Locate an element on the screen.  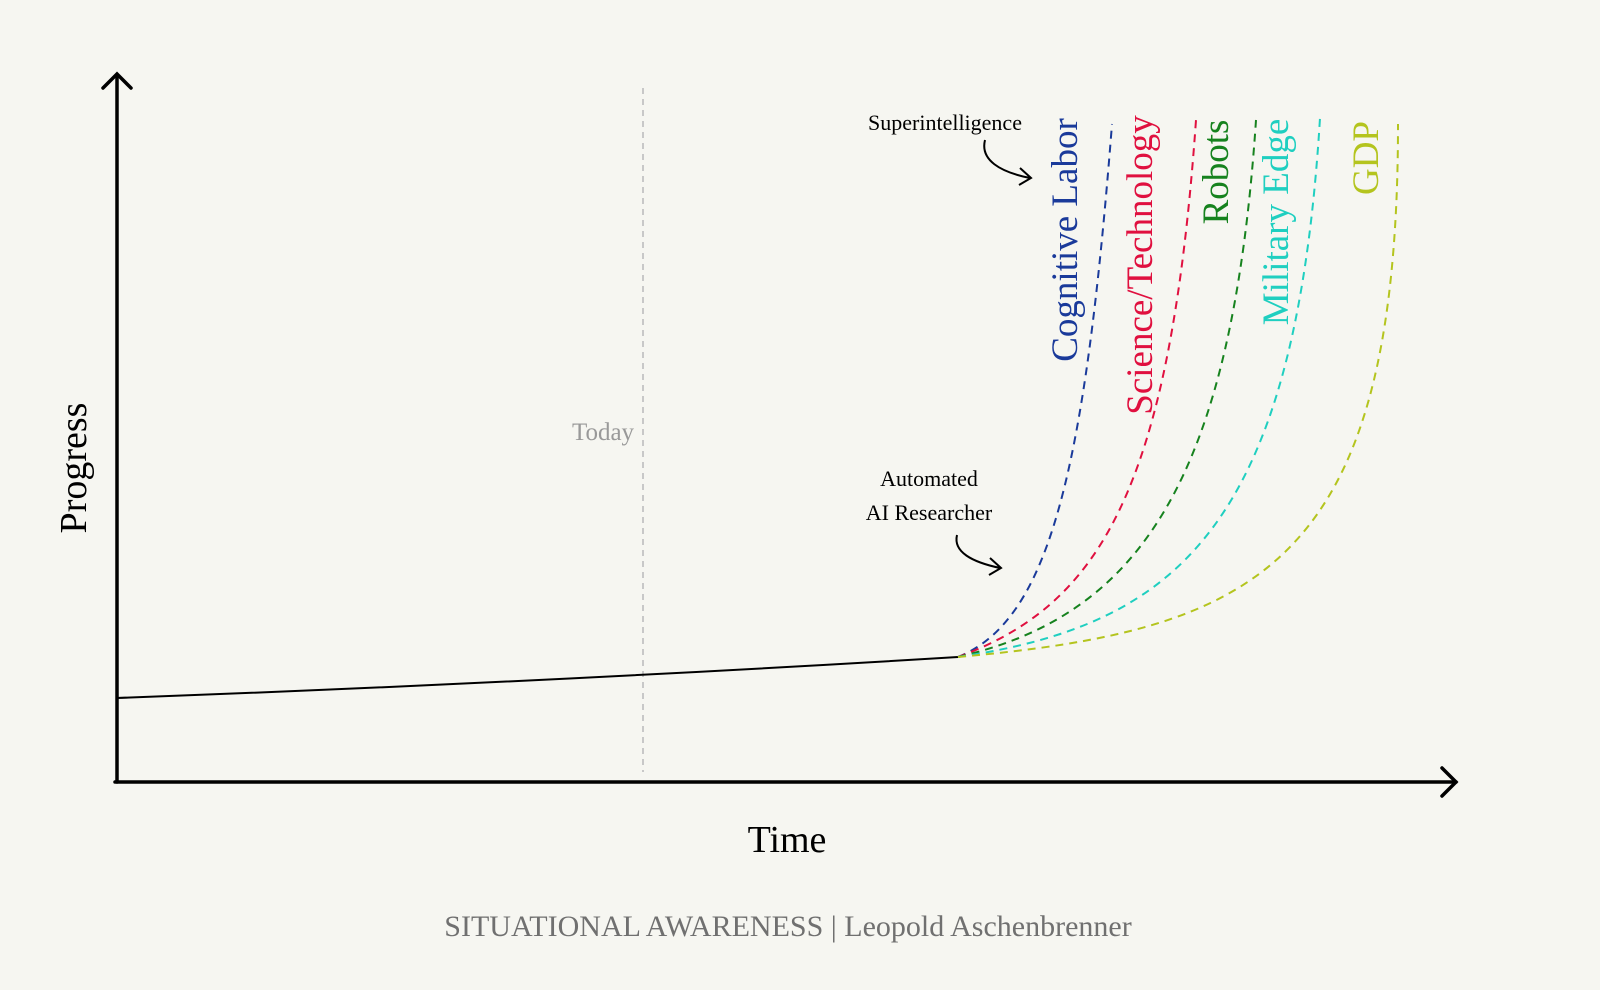
series-line-military-edge is located at coordinates (1139, 387).